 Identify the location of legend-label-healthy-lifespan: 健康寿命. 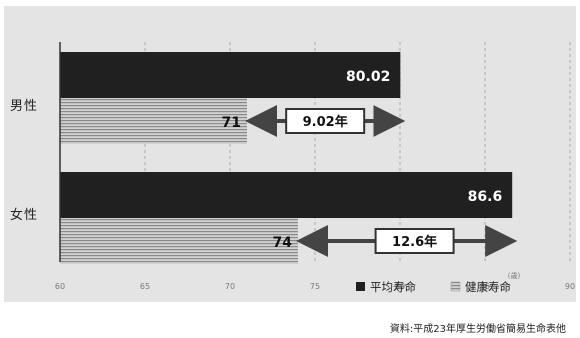
(488, 287).